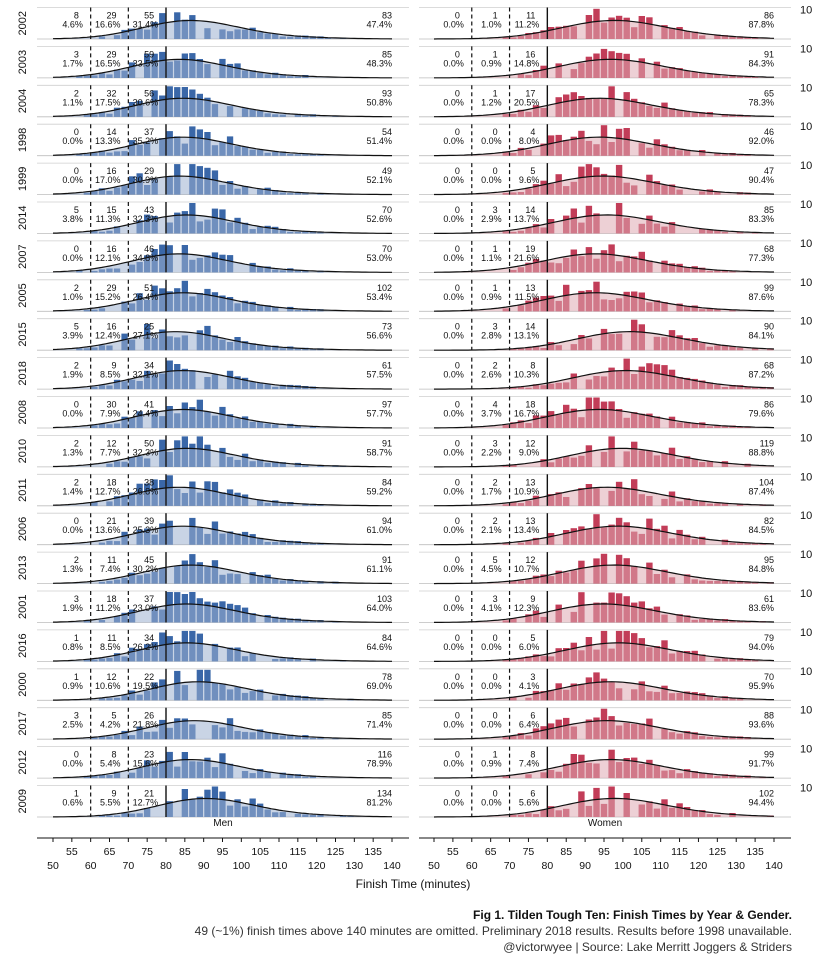 The image size is (840, 960). Describe the element at coordinates (529, 725) in the screenshot. I see `percent-label: 6.4%` at that location.